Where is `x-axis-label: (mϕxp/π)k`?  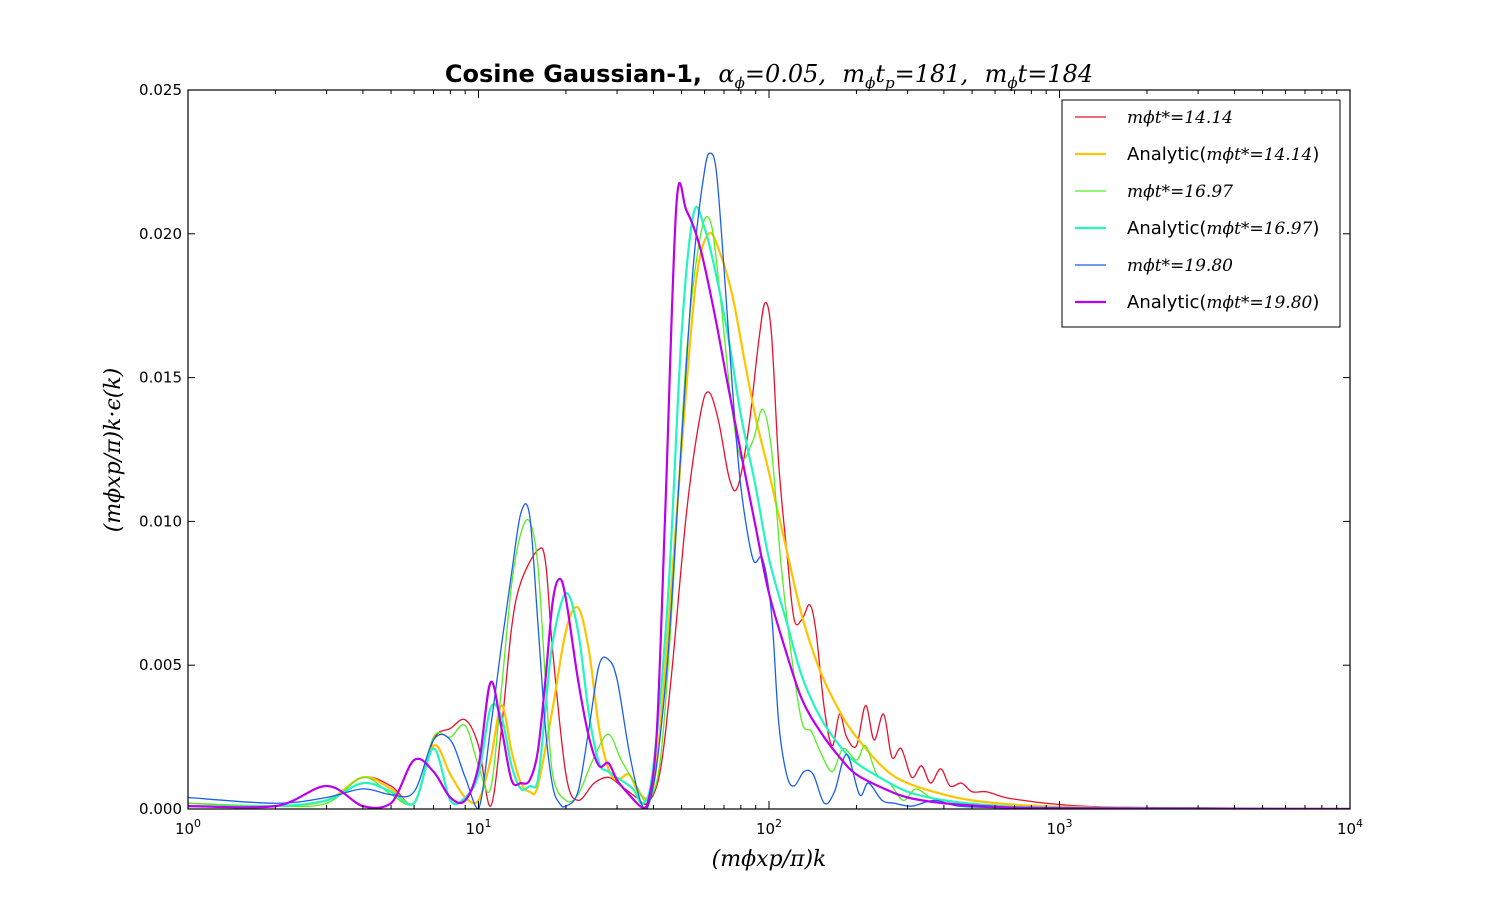
x-axis-label: (mϕxp/π)k is located at coordinates (769, 859).